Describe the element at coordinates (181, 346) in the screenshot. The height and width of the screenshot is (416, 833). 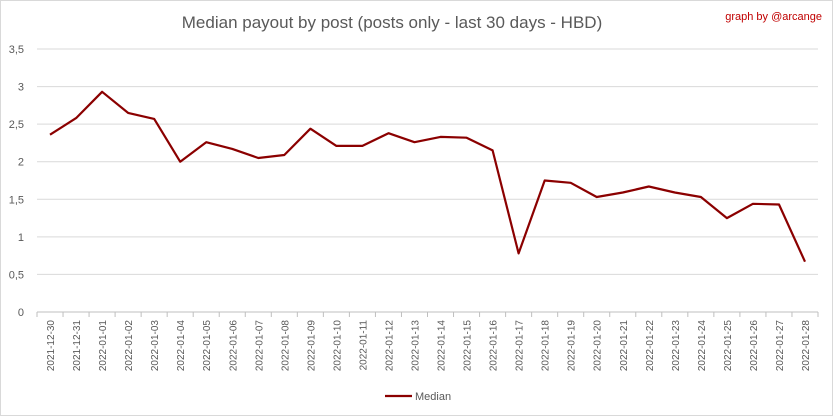
I see `x-tick-label: 2022-01-04` at that location.